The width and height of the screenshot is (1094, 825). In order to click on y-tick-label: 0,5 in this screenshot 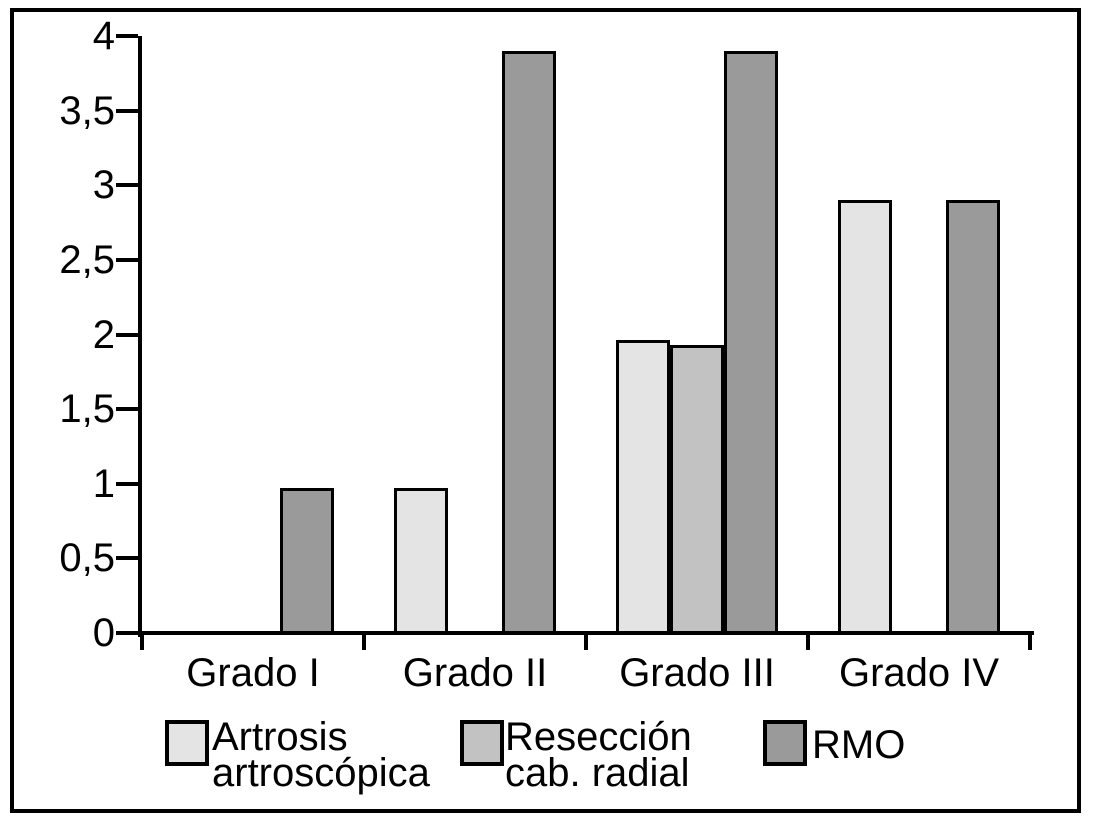, I will do `click(87, 558)`.